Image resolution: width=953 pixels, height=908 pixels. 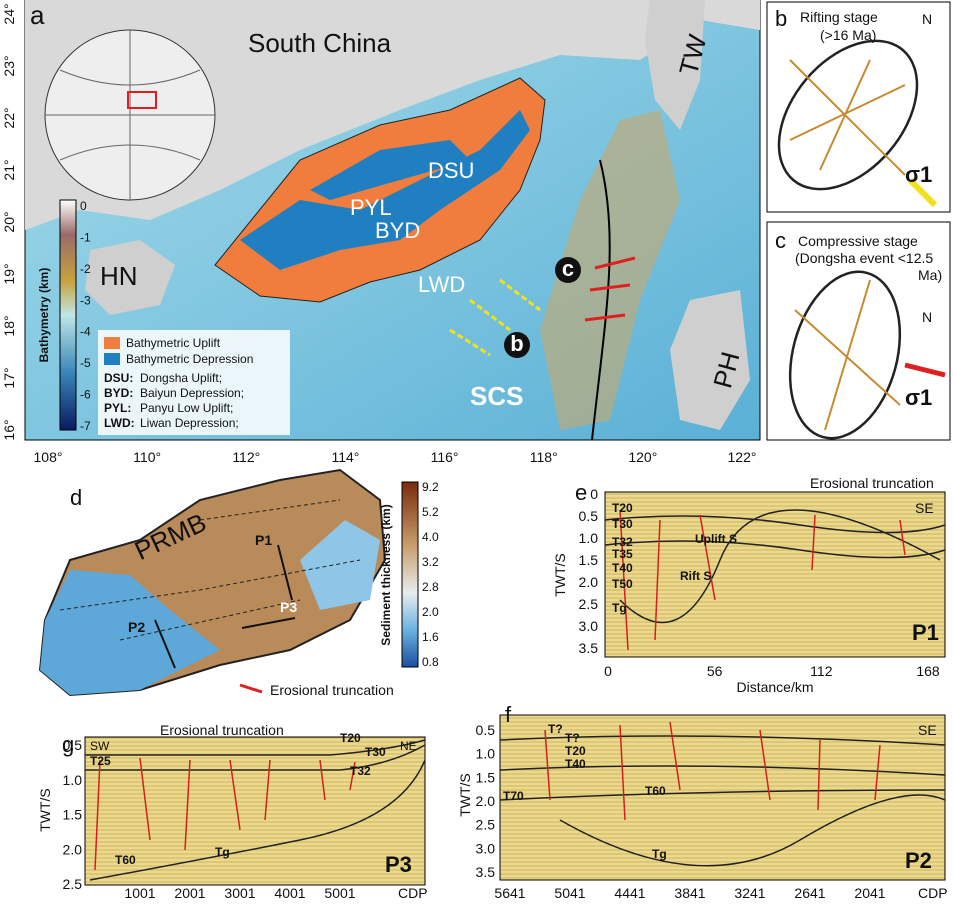 I want to click on x-tick-label: 3001, so click(x=239, y=893).